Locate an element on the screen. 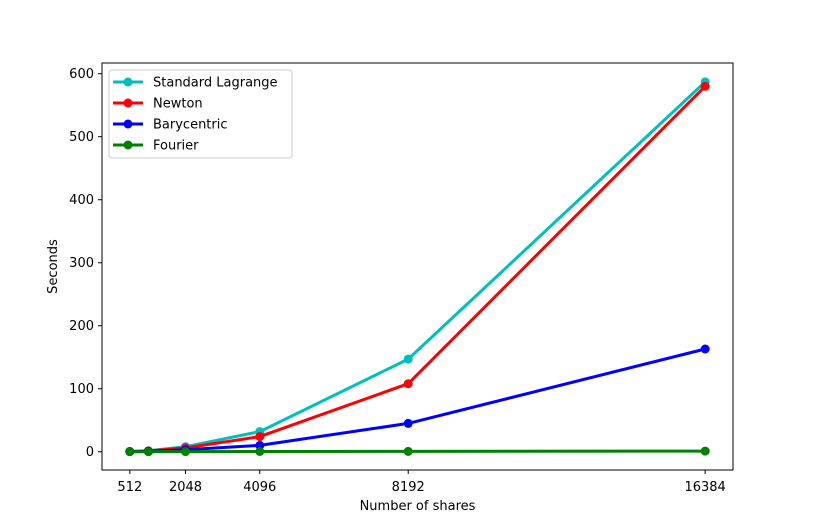 This screenshot has width=814, height=532. x-tick-label: 4096 is located at coordinates (259, 487).